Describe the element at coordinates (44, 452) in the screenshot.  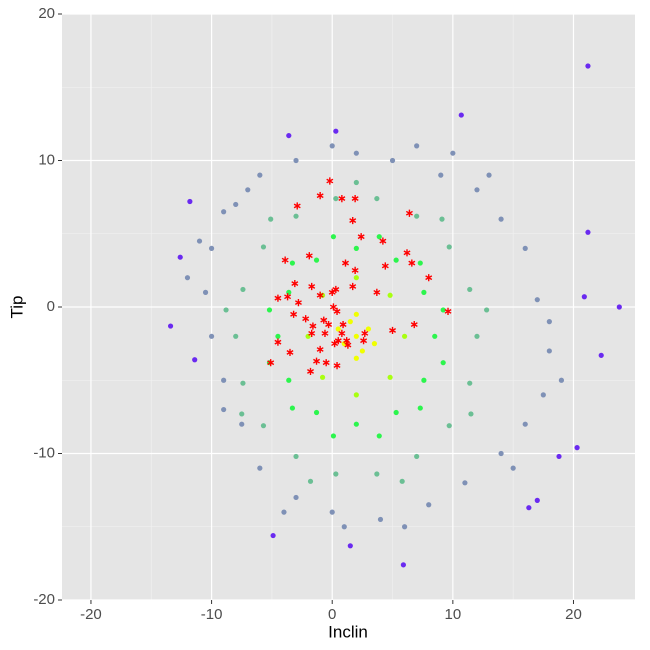
I see `y-tick-label: -10` at that location.